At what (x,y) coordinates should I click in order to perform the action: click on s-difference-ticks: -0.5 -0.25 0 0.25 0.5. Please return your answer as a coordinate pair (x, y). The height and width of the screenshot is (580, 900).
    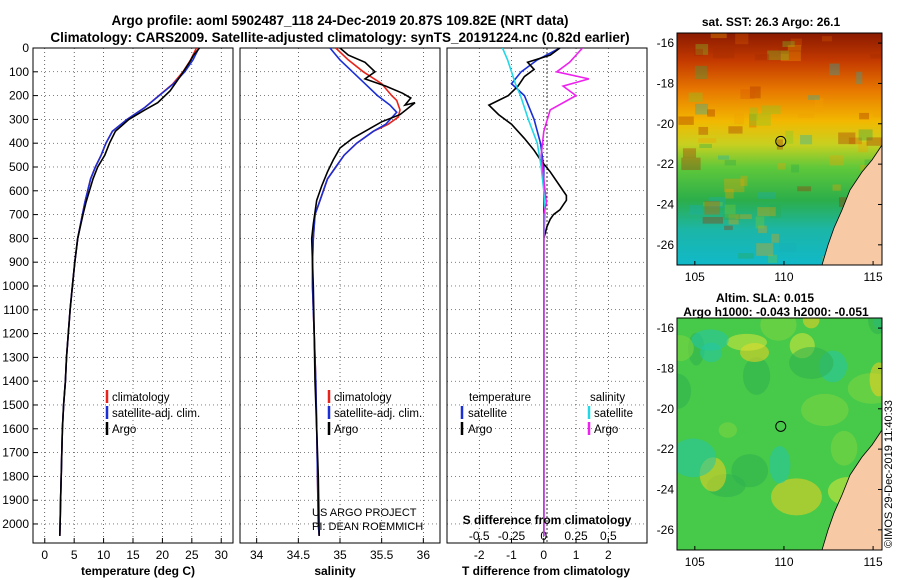
    Looking at the image, I should click on (543, 536).